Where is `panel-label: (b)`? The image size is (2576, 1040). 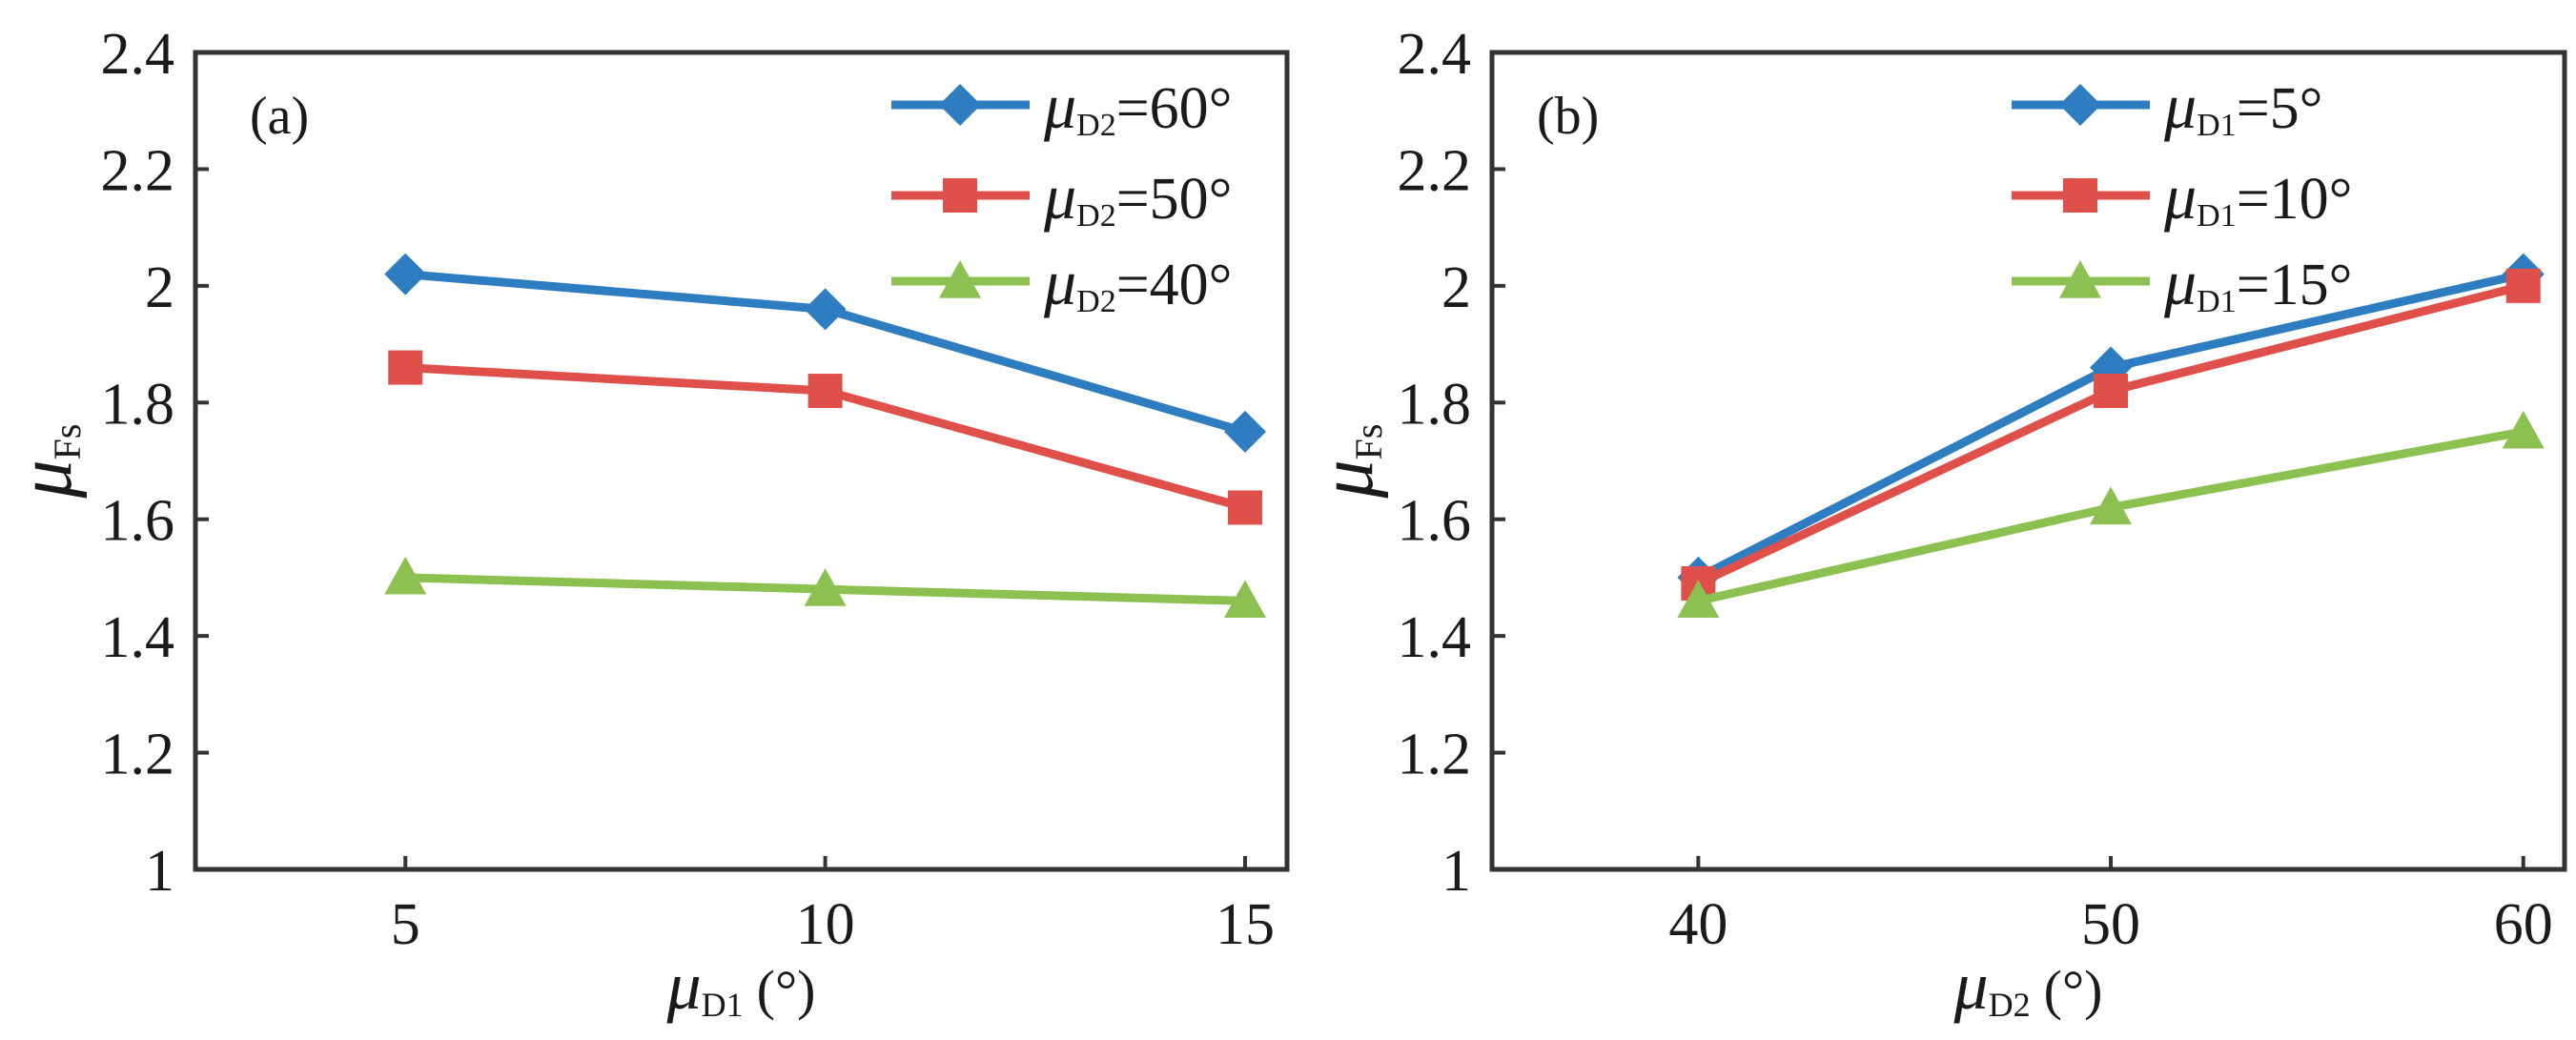 panel-label: (b) is located at coordinates (1568, 116).